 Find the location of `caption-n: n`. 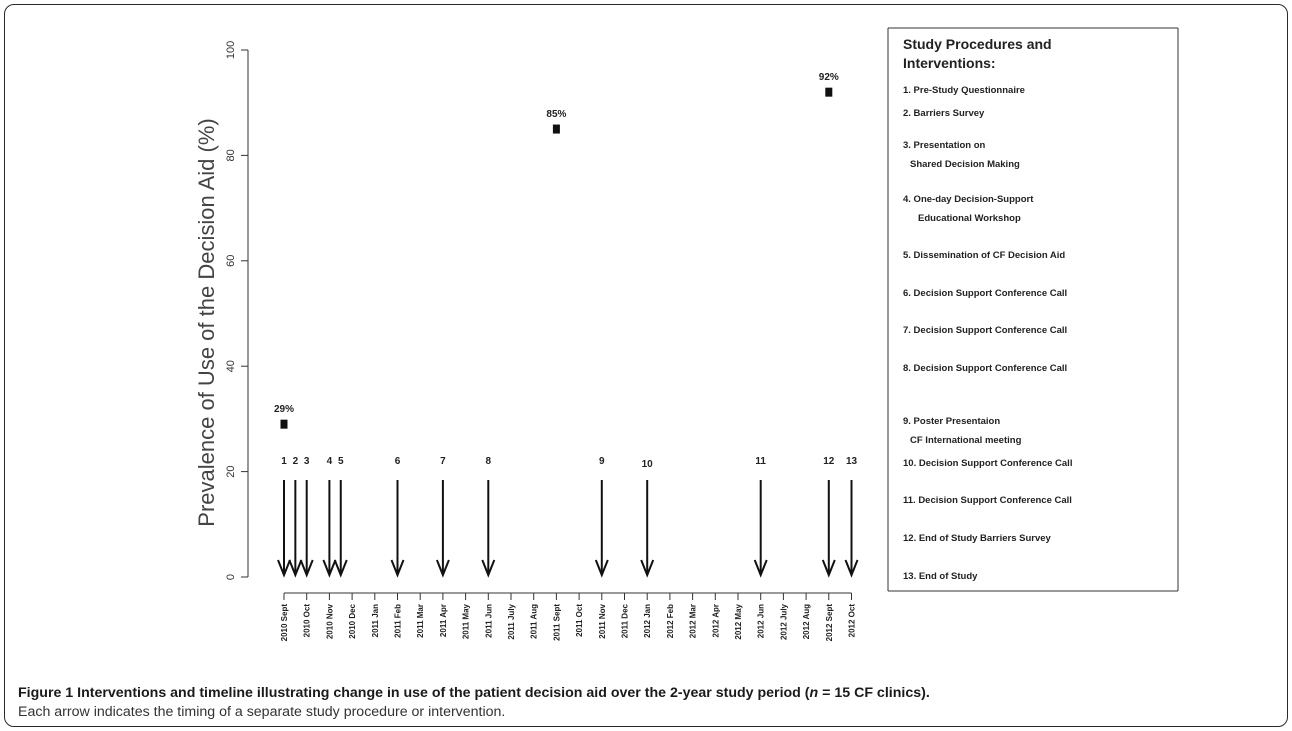

caption-n: n is located at coordinates (814, 693).